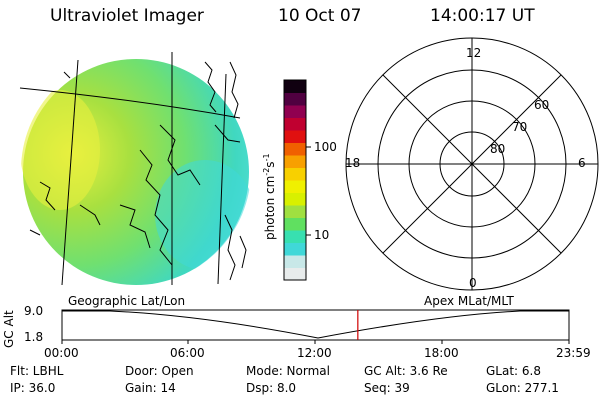 The image size is (600, 400). I want to click on orbit-tick-1: 06:00, so click(187, 353).